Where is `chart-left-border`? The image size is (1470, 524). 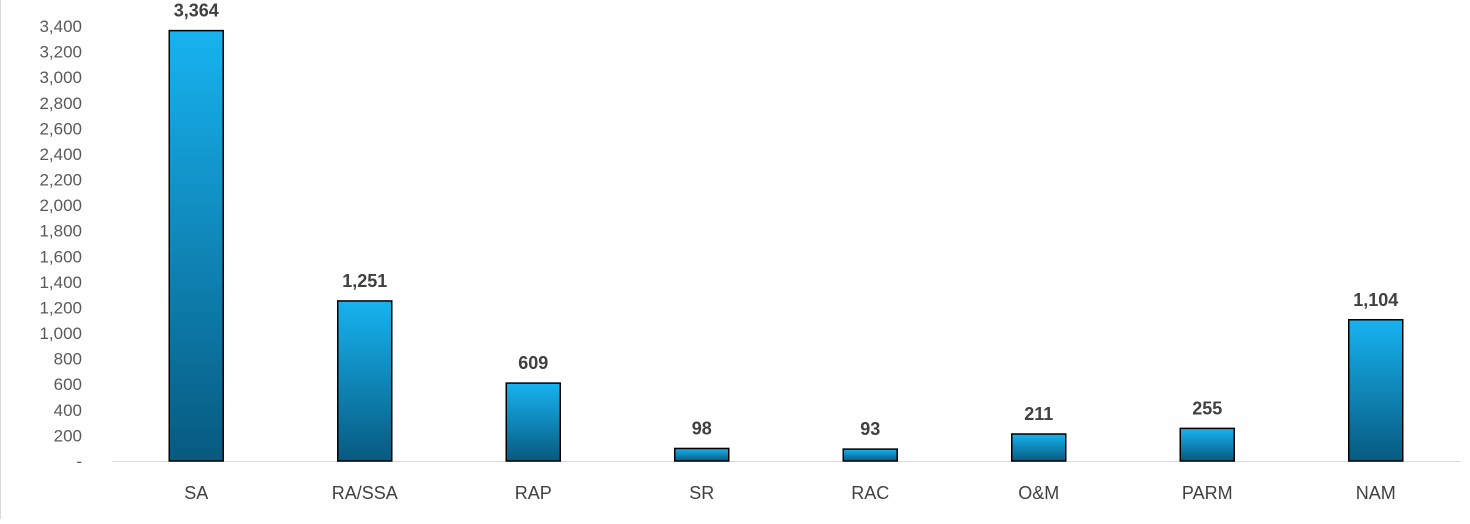
chart-left-border is located at coordinates (0, 259).